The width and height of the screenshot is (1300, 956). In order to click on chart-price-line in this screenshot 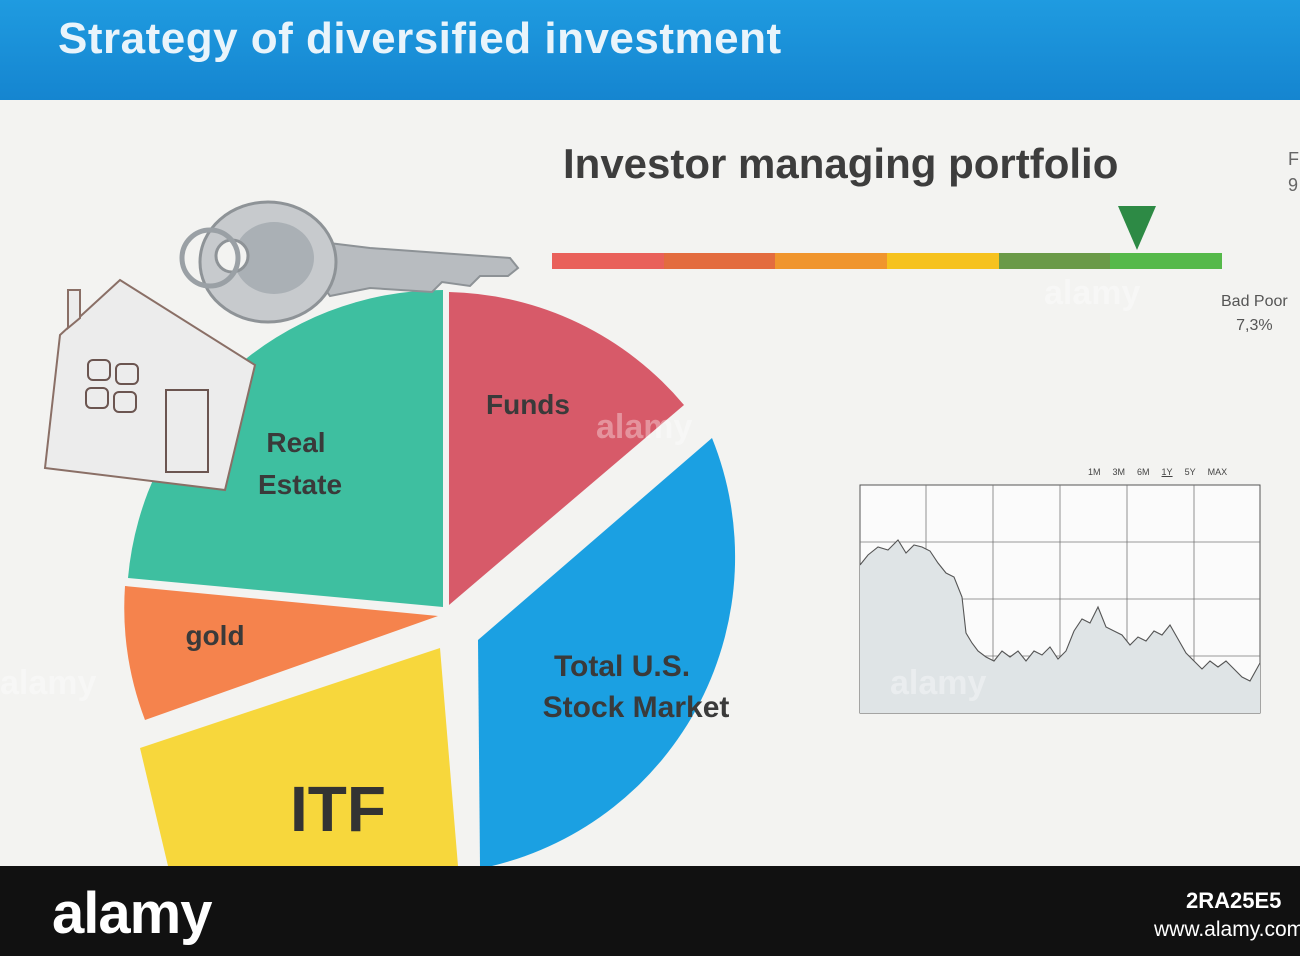, I will do `click(1060, 610)`.